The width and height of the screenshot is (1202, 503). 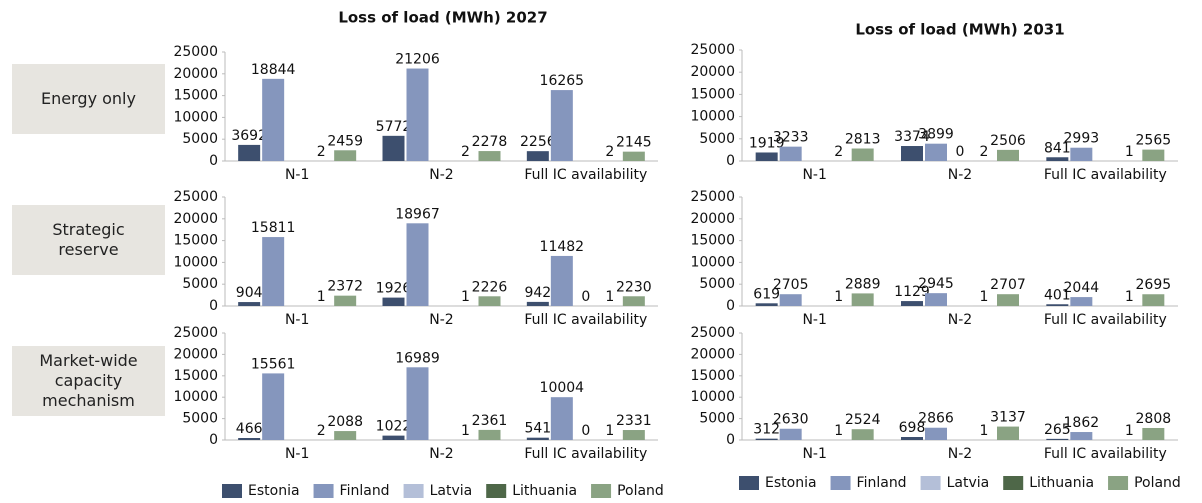 What do you see at coordinates (959, 30) in the screenshot?
I see `chart-title: Loss of load (MWh) 2031` at bounding box center [959, 30].